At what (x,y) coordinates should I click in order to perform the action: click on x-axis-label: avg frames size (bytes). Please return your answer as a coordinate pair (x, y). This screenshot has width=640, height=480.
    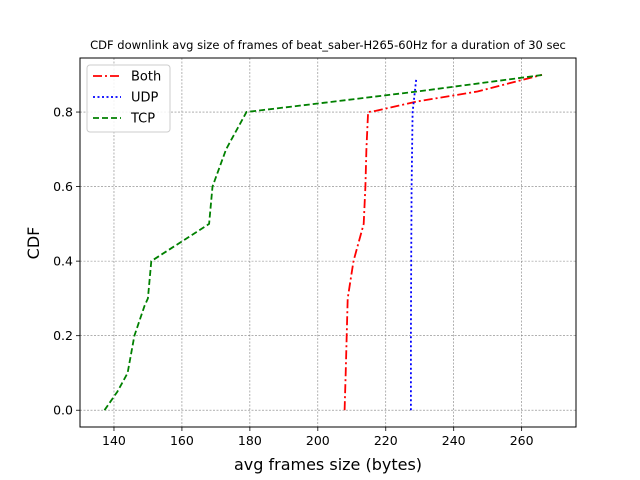
    Looking at the image, I should click on (328, 464).